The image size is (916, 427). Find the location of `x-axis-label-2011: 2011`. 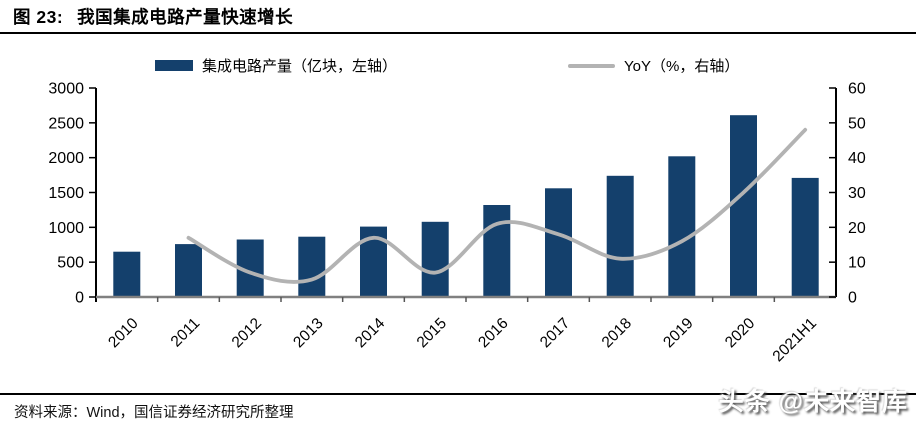

x-axis-label-2011: 2011 is located at coordinates (186, 333).